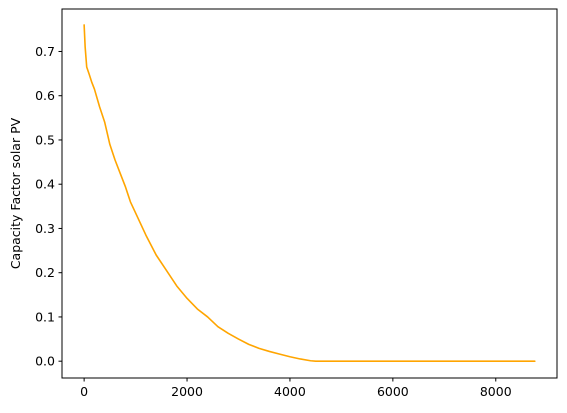  What do you see at coordinates (496, 391) in the screenshot?
I see `x-tick-label: 8000` at bounding box center [496, 391].